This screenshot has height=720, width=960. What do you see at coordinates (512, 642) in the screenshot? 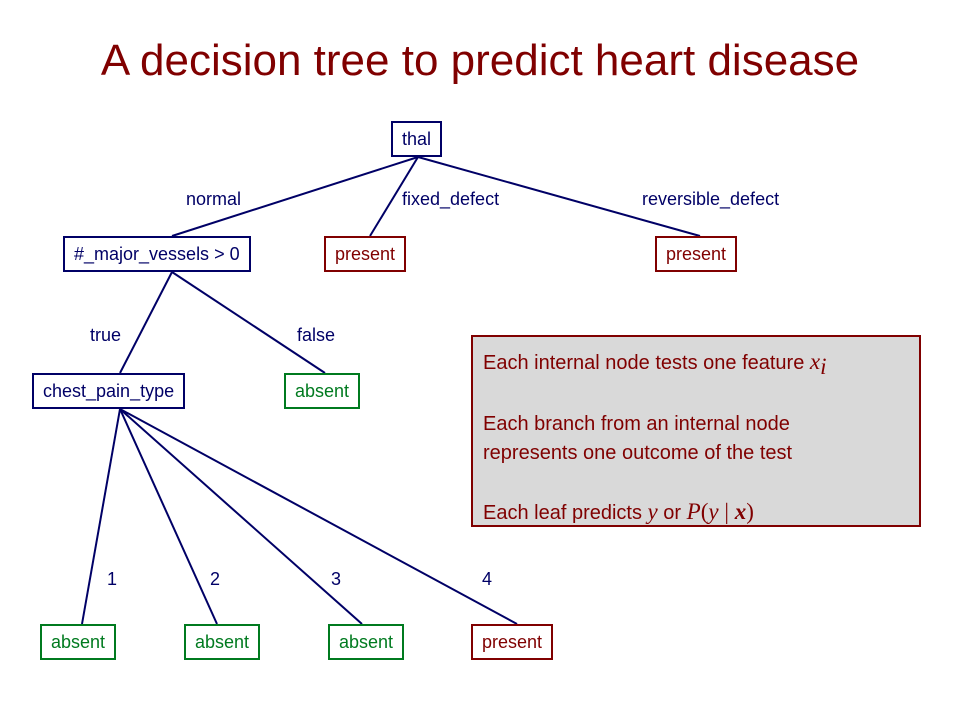
I see `leaf-chest-pain-4: present` at bounding box center [512, 642].